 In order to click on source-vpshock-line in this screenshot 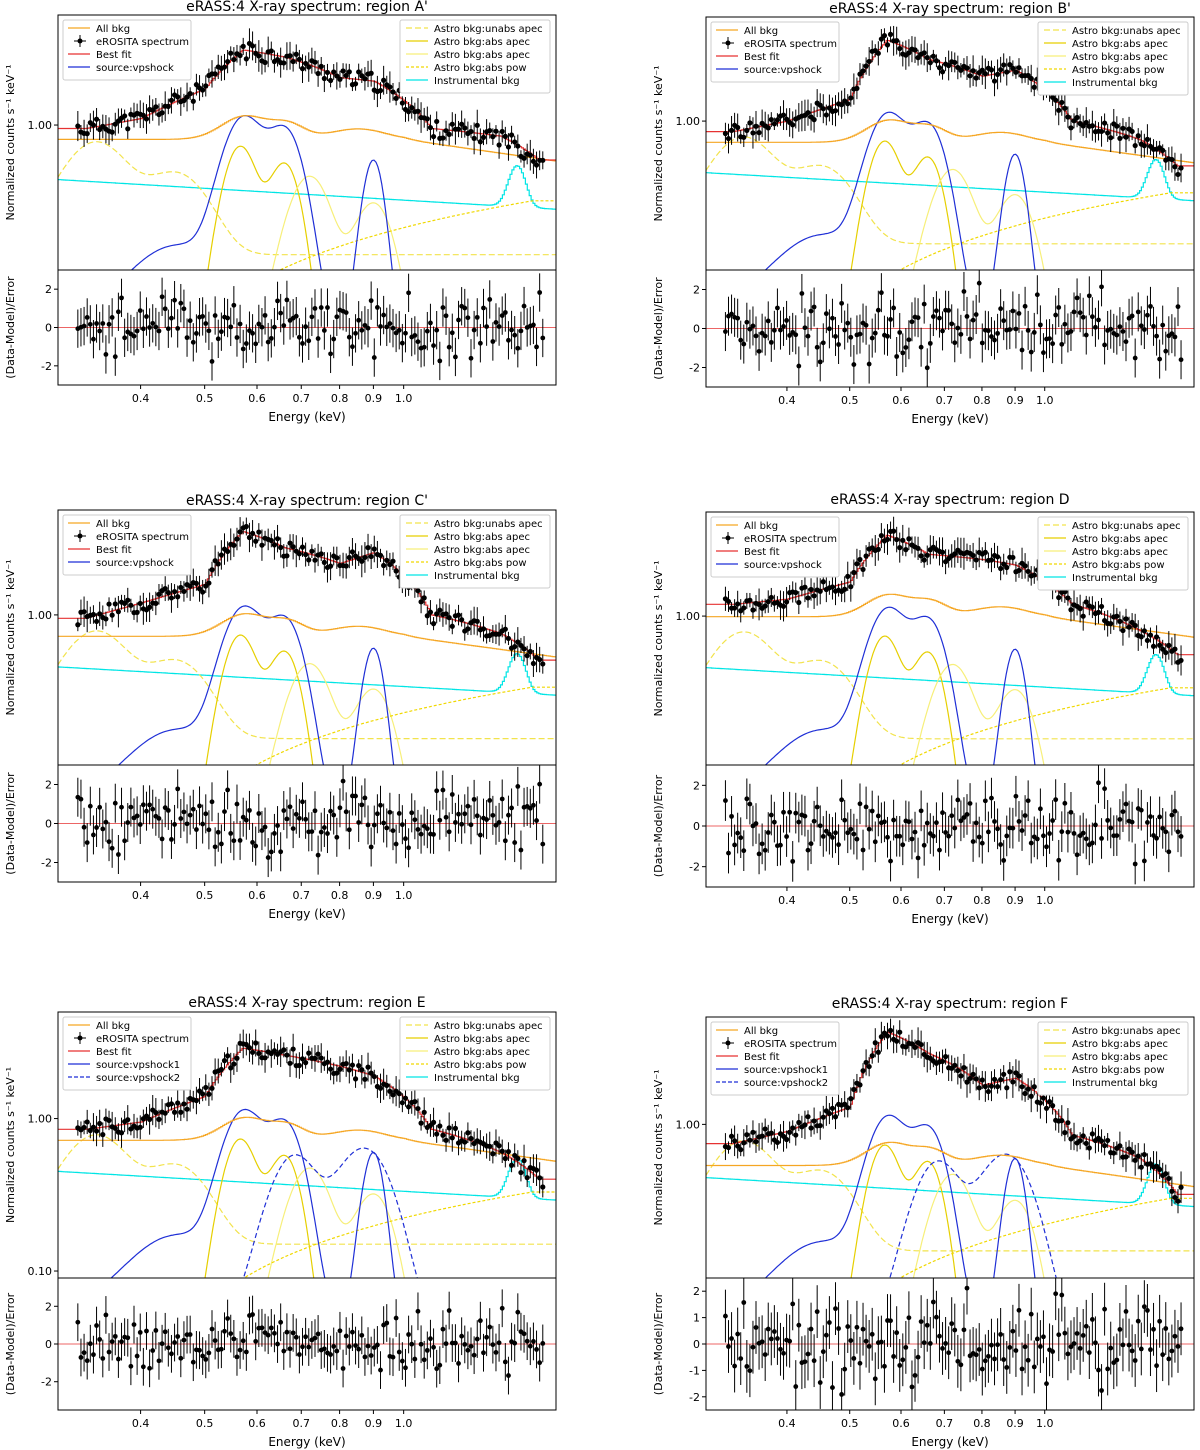, I will do `click(261, 192)`.